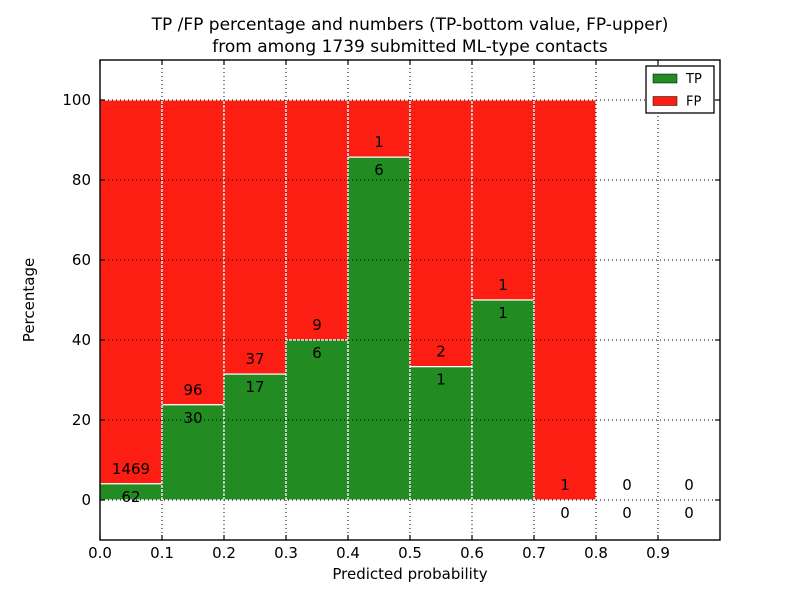 The image size is (800, 600). Describe the element at coordinates (29, 300) in the screenshot. I see `y-axis-label: Percentage` at that location.